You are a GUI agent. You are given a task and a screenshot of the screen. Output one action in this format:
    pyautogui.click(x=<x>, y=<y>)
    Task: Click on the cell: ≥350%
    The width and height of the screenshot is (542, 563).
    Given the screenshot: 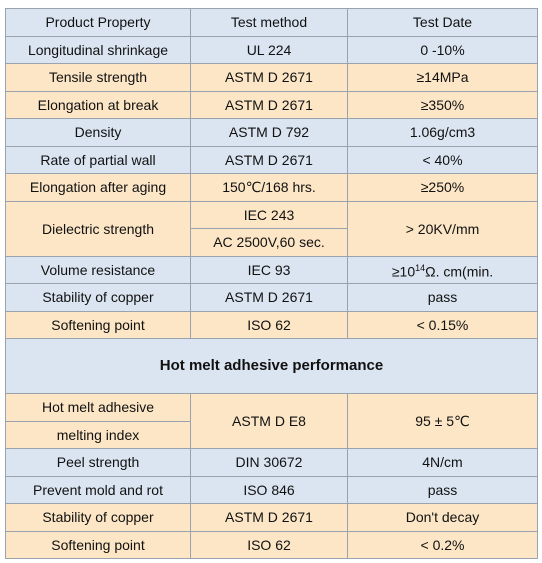 What is the action you would take?
    pyautogui.click(x=442, y=104)
    